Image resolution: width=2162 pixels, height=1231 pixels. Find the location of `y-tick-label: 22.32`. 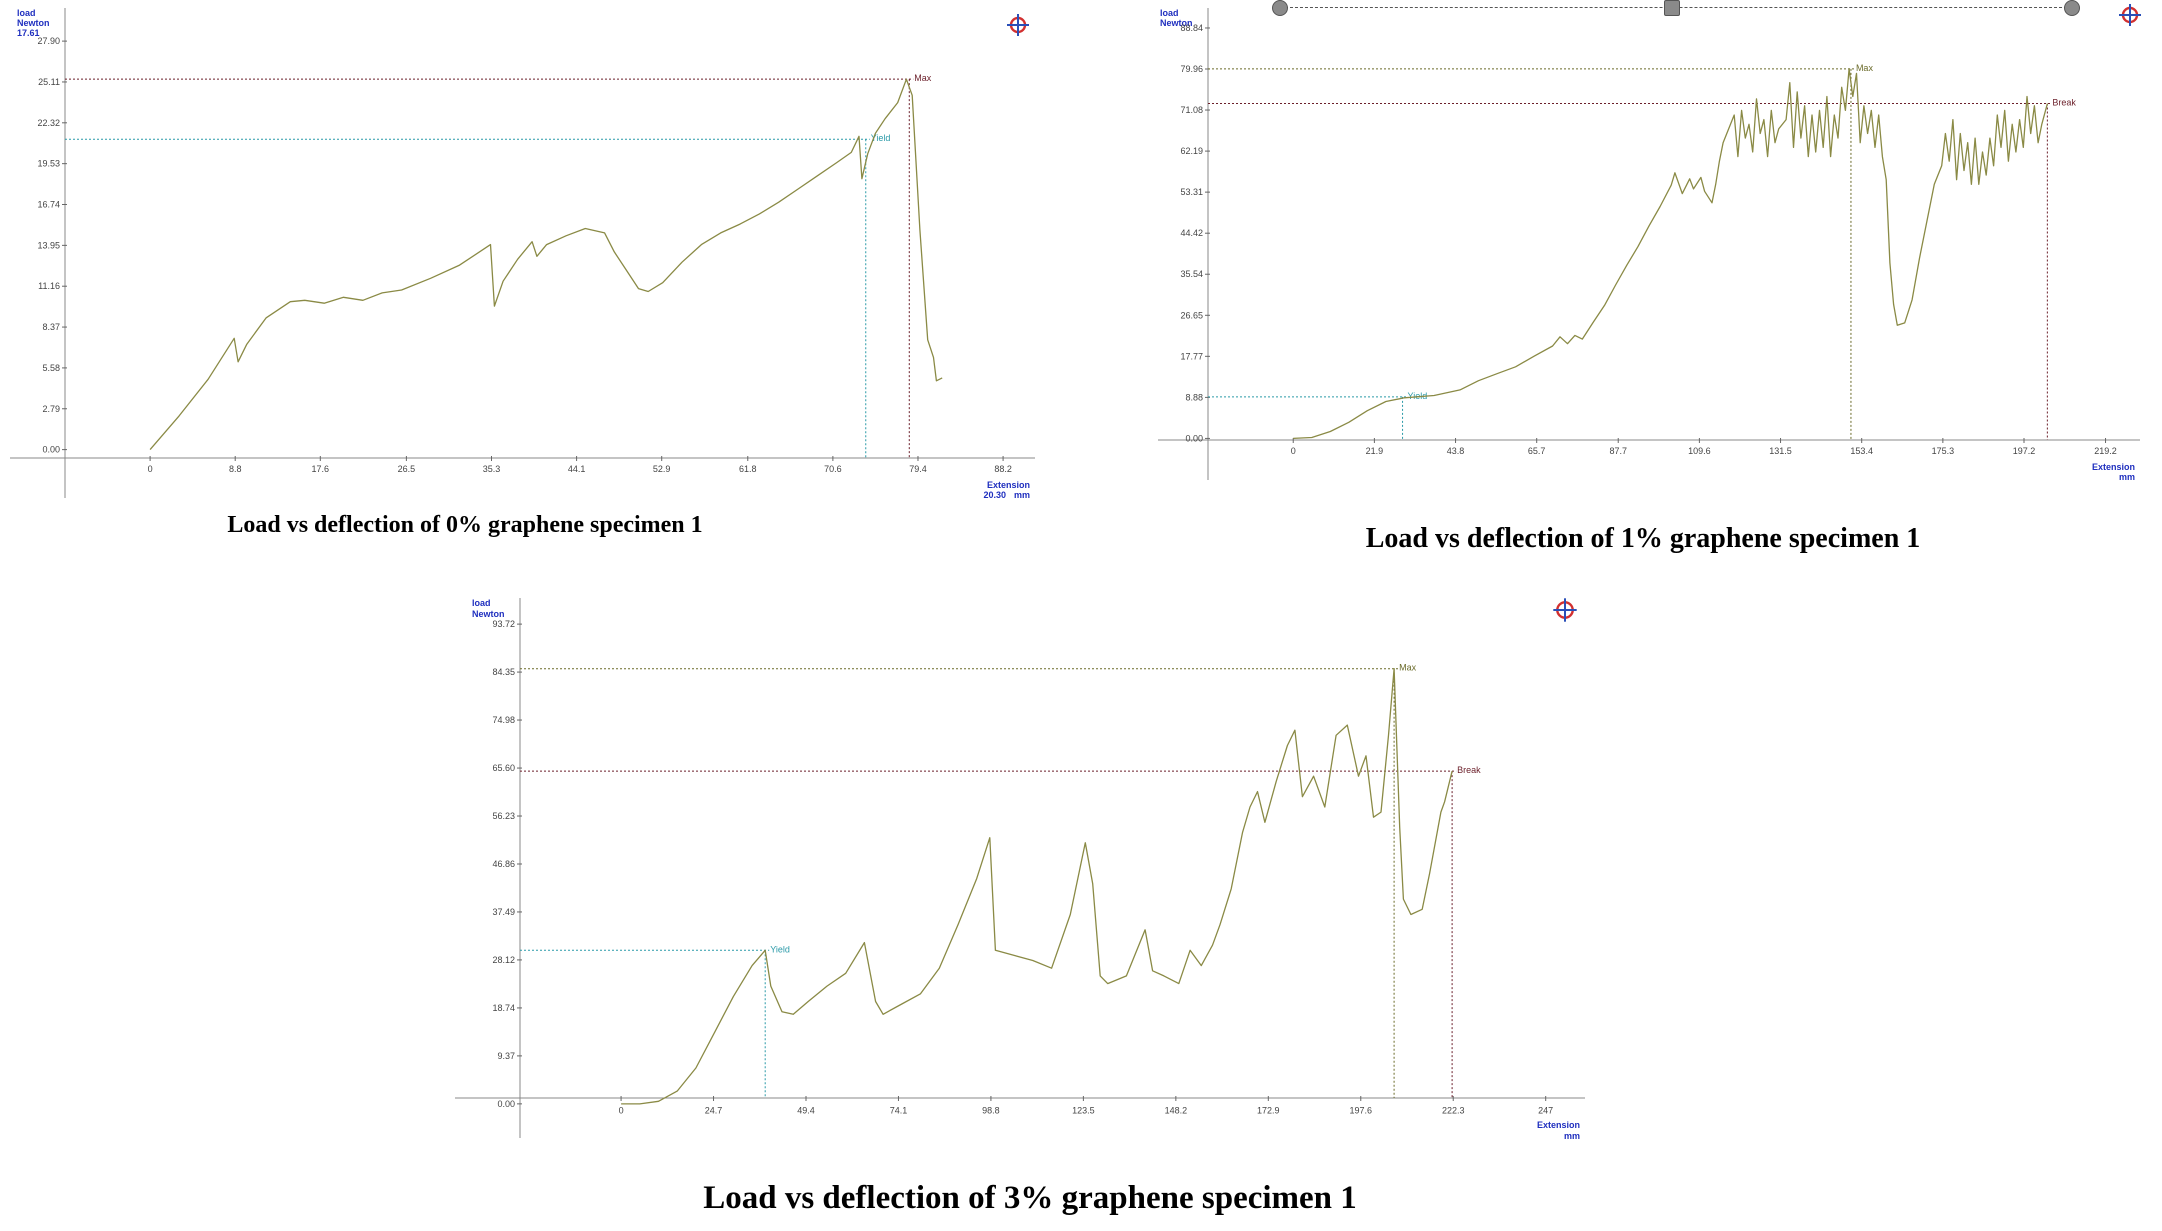

y-tick-label: 22.32 is located at coordinates (48, 123).